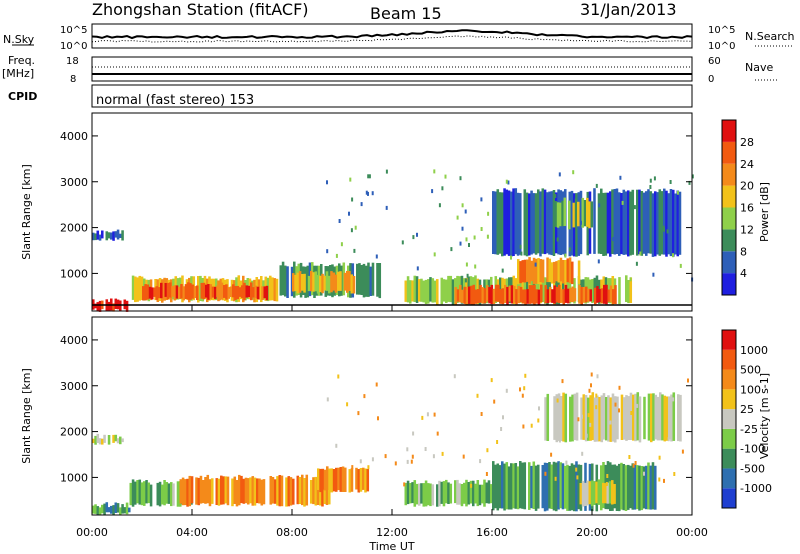  What do you see at coordinates (752, 468) in the screenshot?
I see `velocity-colorbar-tick: -500` at bounding box center [752, 468].